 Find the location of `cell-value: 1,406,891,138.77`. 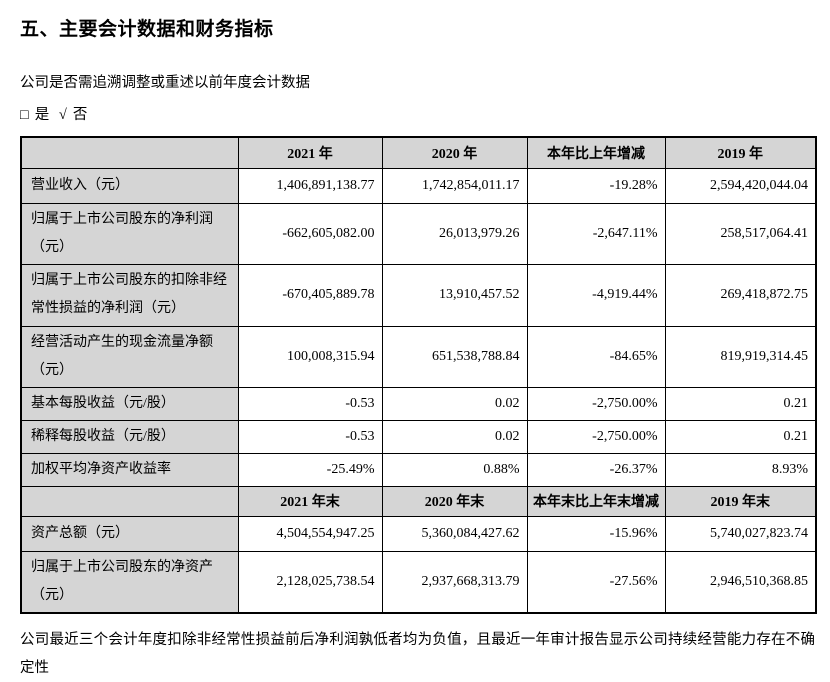

cell-value: 1,406,891,138.77 is located at coordinates (310, 185).